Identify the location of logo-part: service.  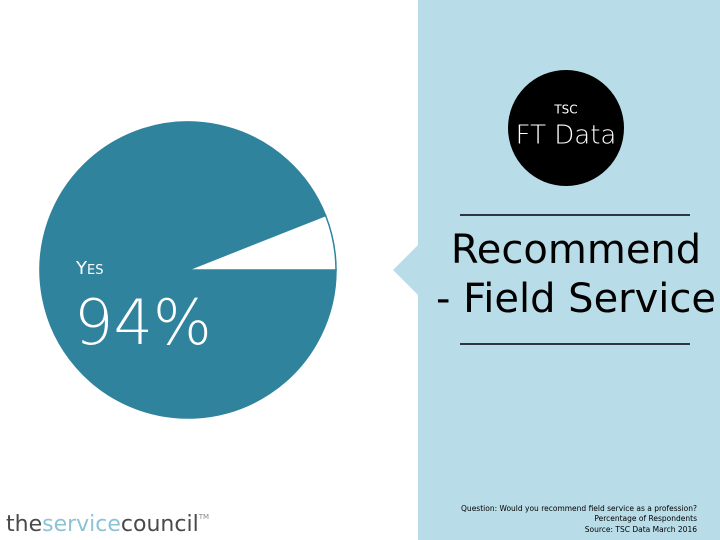
(81, 524).